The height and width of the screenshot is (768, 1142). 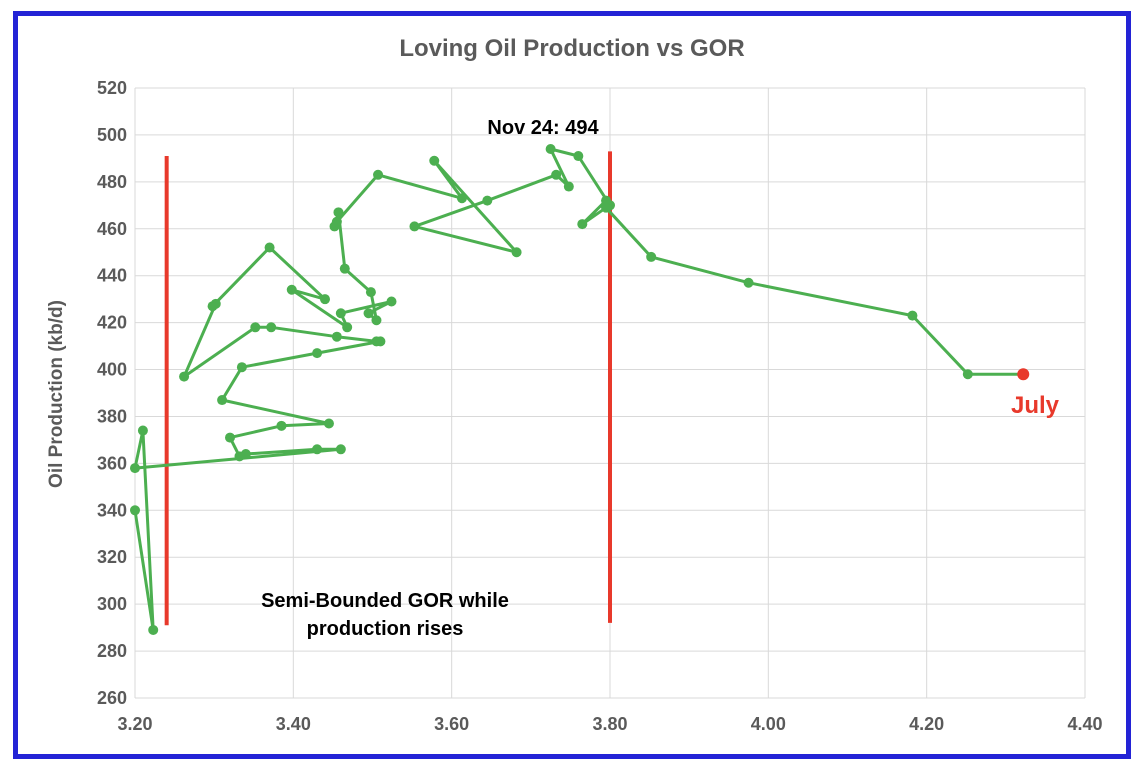 I want to click on y-tick-label: 300, so click(x=112, y=604).